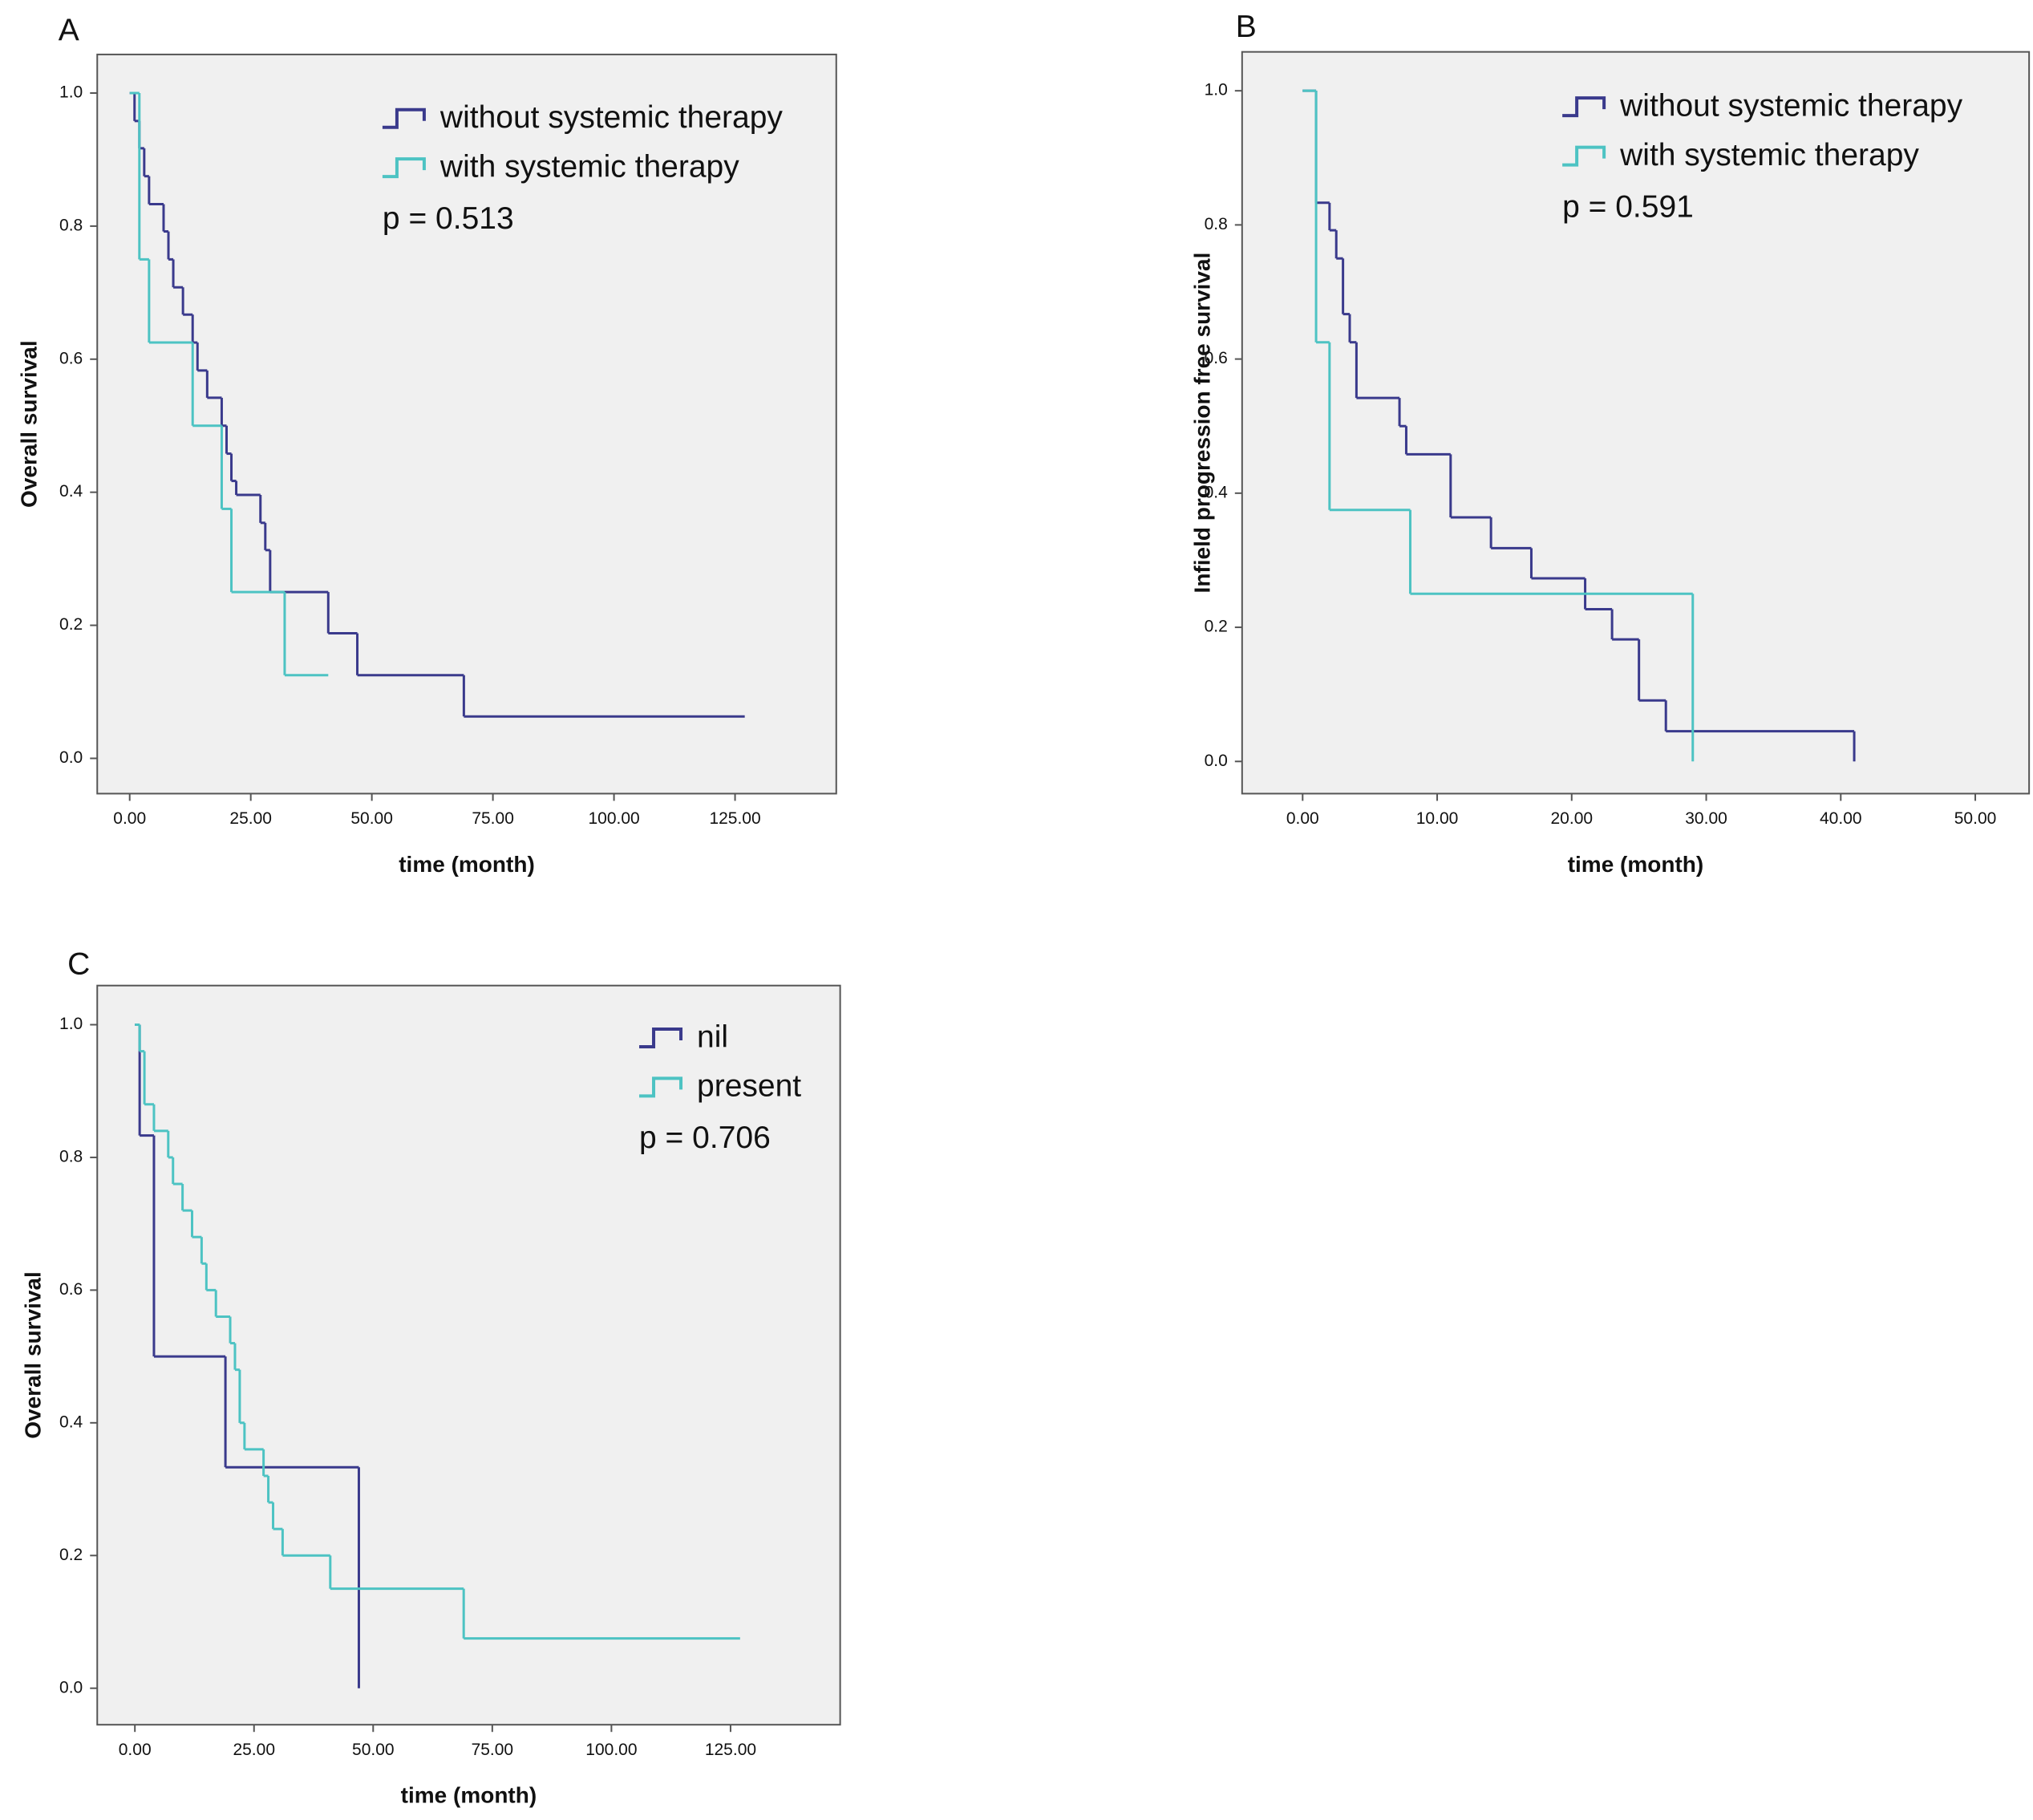 The height and width of the screenshot is (1820, 2033). I want to click on x-tick-label: 30.00, so click(1706, 818).